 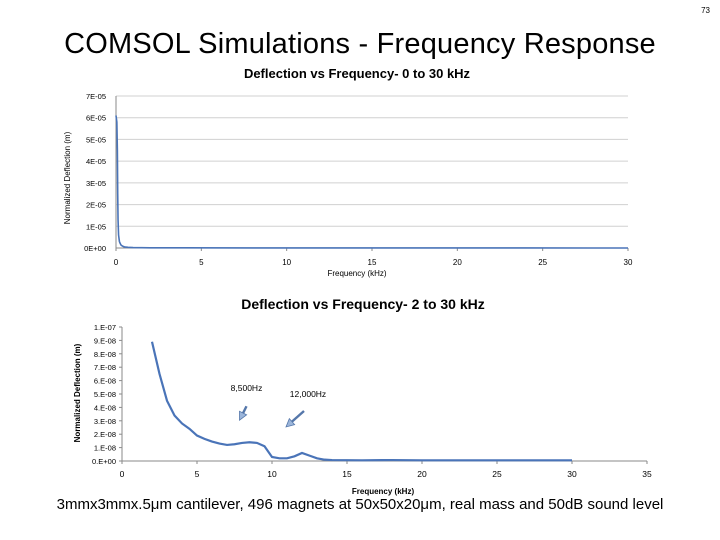 I want to click on chart2-y-tick-label: 1.E-07, so click(x=105, y=327).